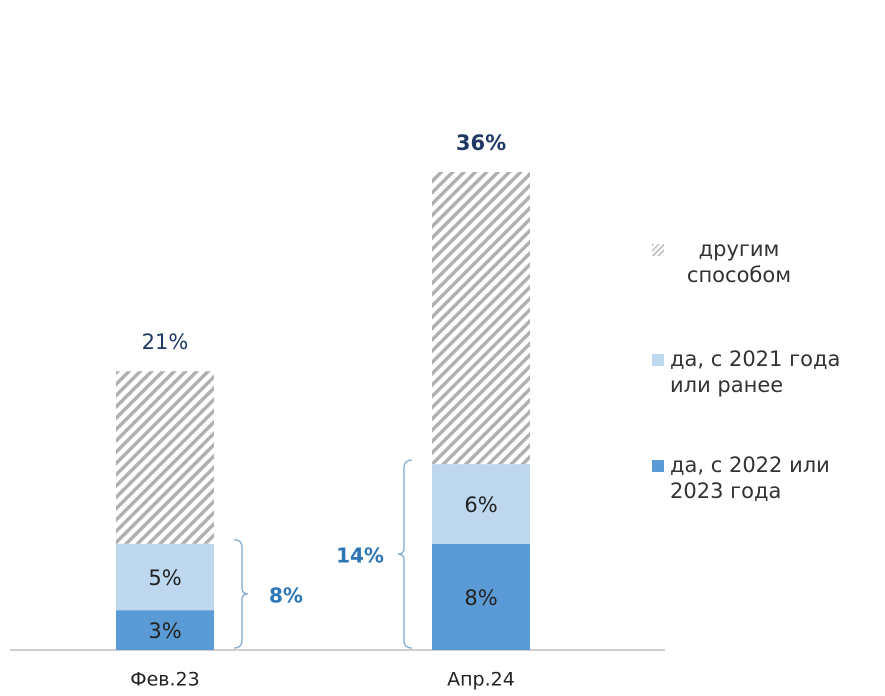  I want to click on legend-label: да, с 2021 года или ранее, so click(755, 372).